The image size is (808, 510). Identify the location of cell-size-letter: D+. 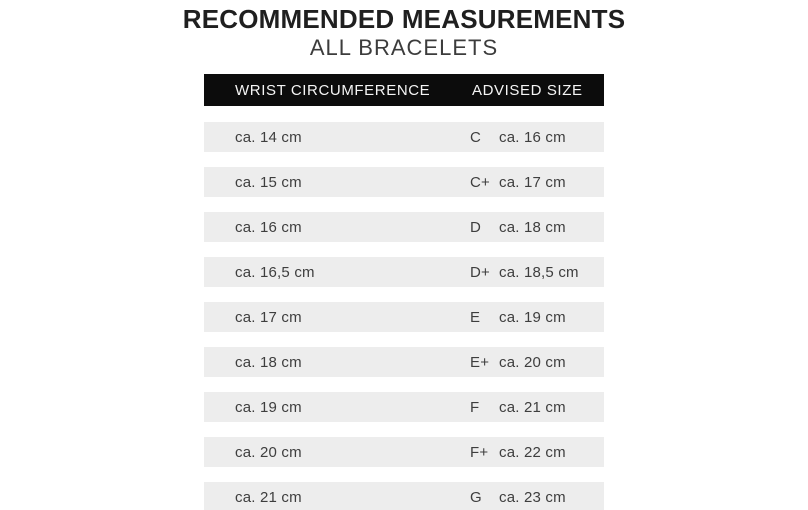
(480, 272).